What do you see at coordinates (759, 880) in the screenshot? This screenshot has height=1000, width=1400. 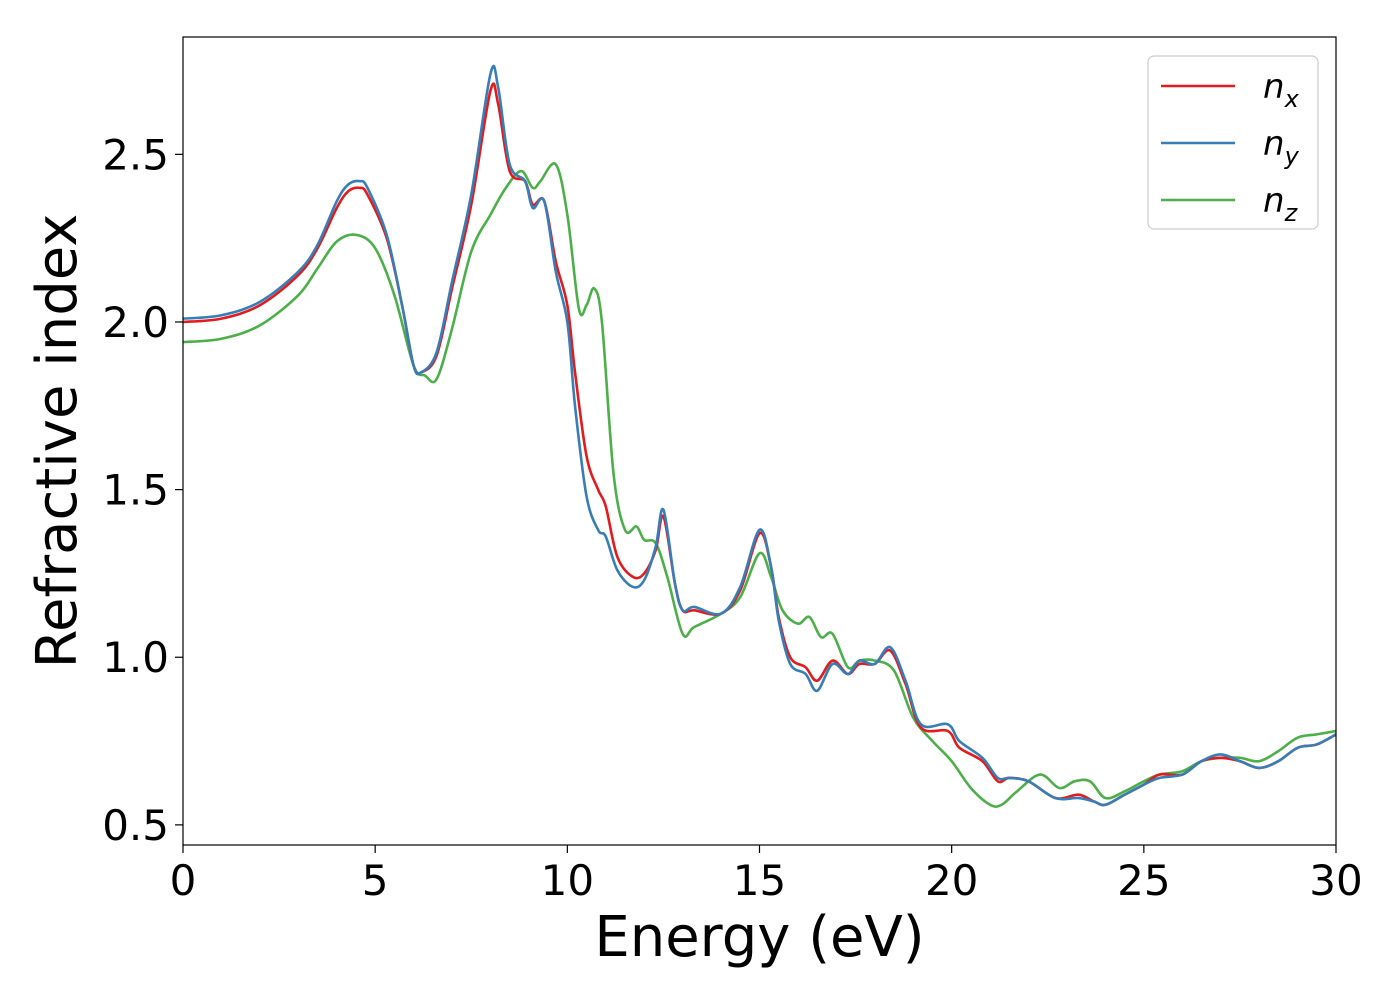 I see `x-tick-label: 15` at bounding box center [759, 880].